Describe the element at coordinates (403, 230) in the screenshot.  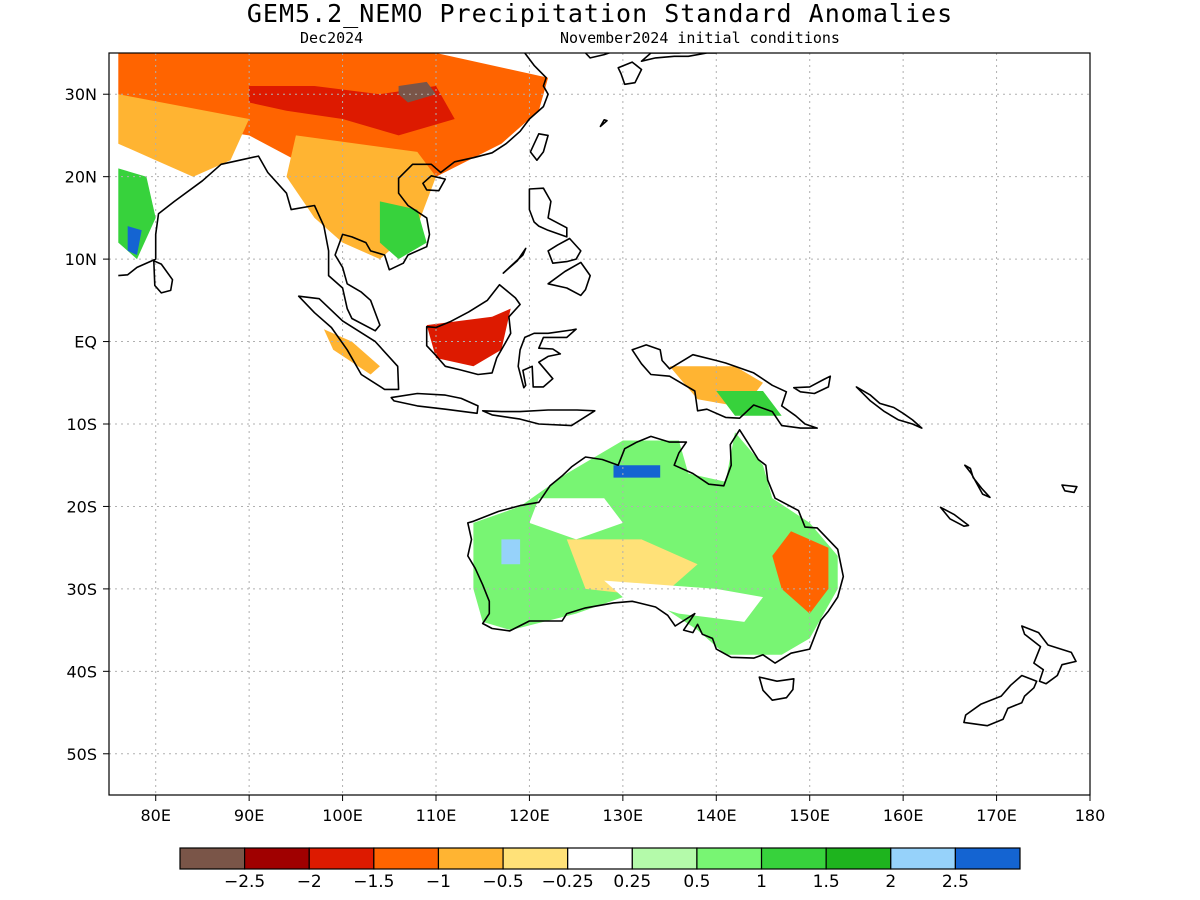
I see `anomaly-patch-vietnam-green` at that location.